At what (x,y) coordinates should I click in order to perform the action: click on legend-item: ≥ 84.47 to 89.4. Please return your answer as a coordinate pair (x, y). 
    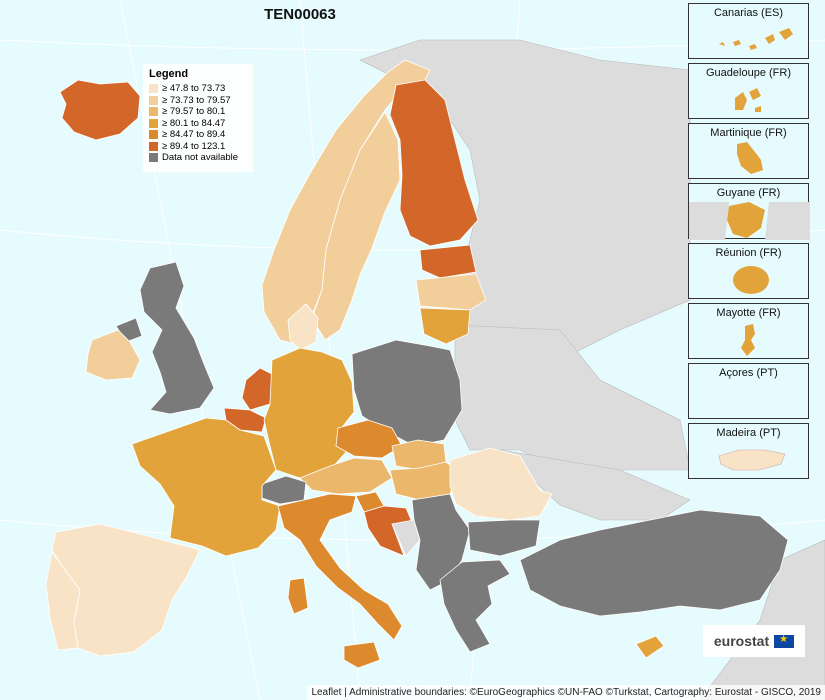
    Looking at the image, I should click on (198, 135).